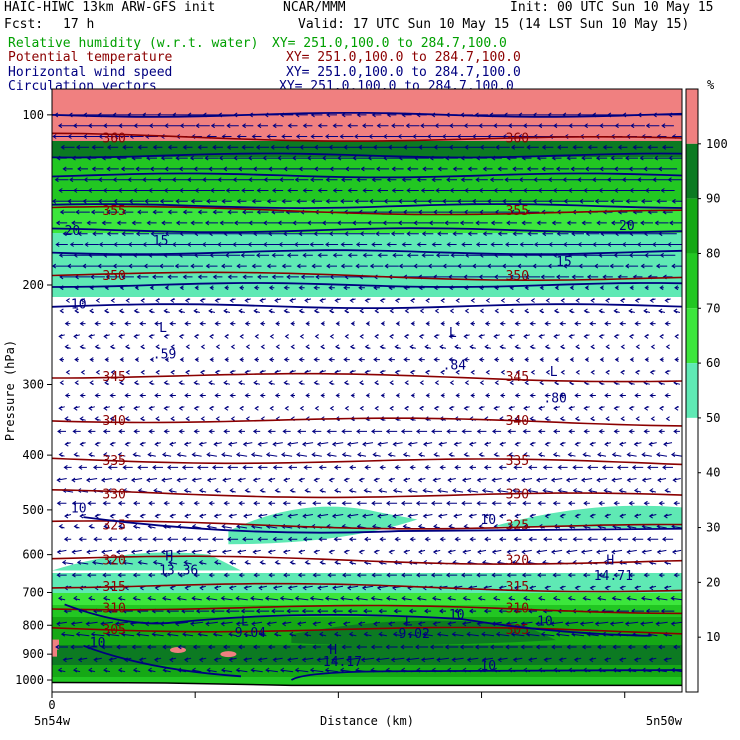 Image resolution: width=740 pixels, height=740 pixels. What do you see at coordinates (133, 43) in the screenshot?
I see `field-name-rh: Relative humidity (w.r.t. water)` at bounding box center [133, 43].